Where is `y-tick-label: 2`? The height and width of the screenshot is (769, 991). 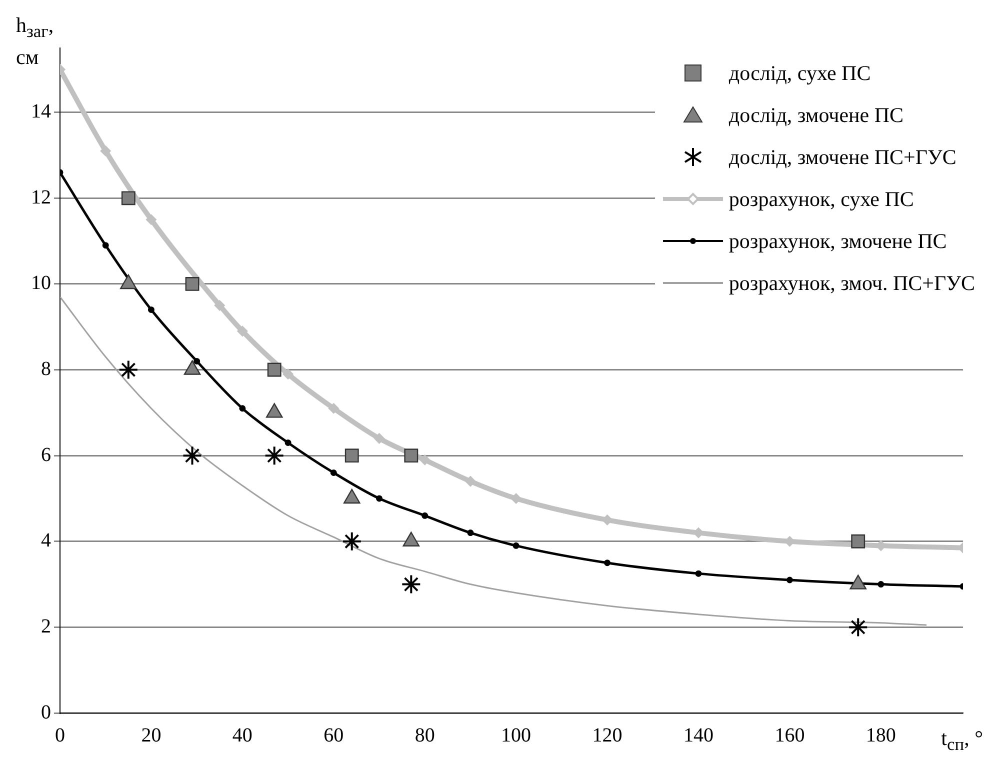
y-tick-label: 2 is located at coordinates (46, 626).